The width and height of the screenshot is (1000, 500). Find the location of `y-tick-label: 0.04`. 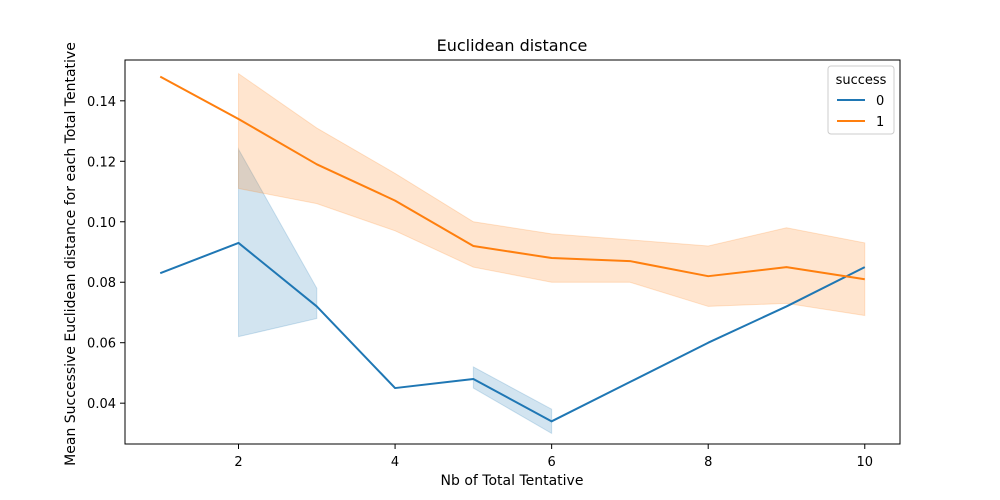

y-tick-label: 0.04 is located at coordinates (101, 404).